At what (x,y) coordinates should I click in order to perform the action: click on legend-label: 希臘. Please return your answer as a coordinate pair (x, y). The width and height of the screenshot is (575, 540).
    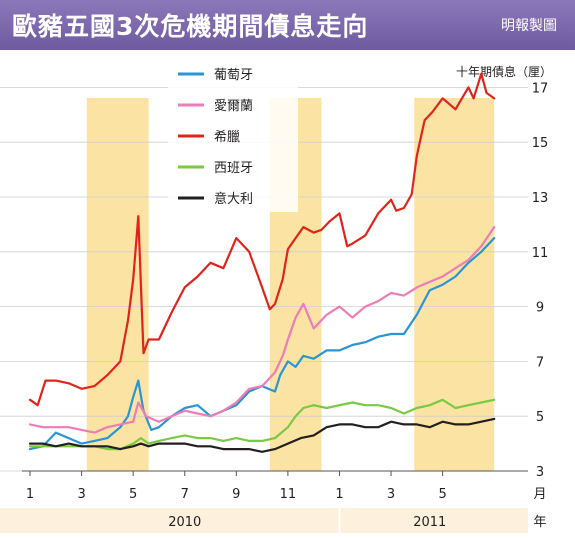
    Looking at the image, I should click on (227, 137).